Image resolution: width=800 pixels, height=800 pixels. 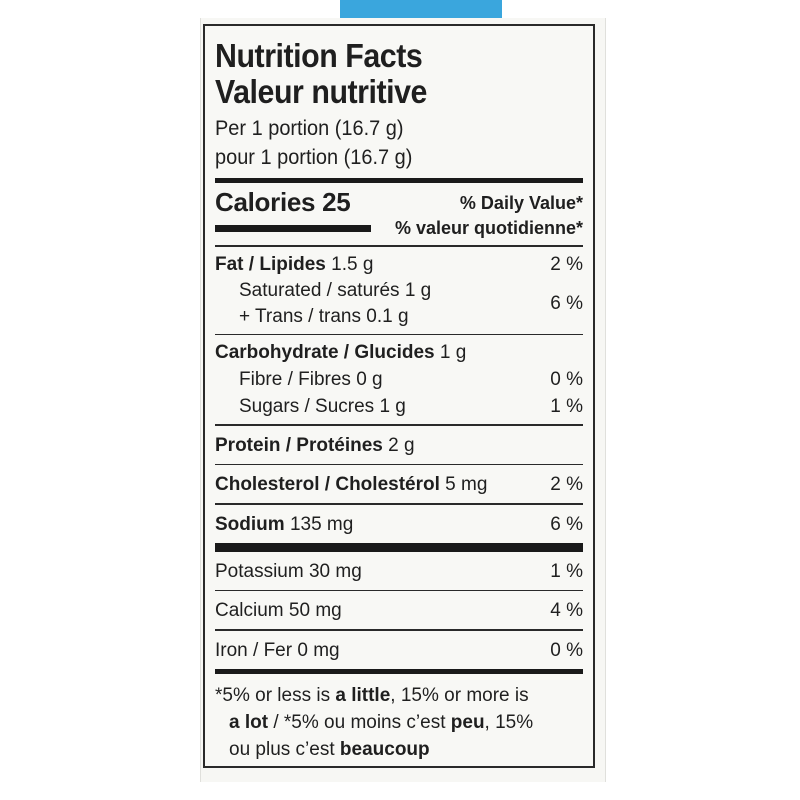 What do you see at coordinates (399, 571) in the screenshot?
I see `potassium-row: Potassium 30 mg 1 %` at bounding box center [399, 571].